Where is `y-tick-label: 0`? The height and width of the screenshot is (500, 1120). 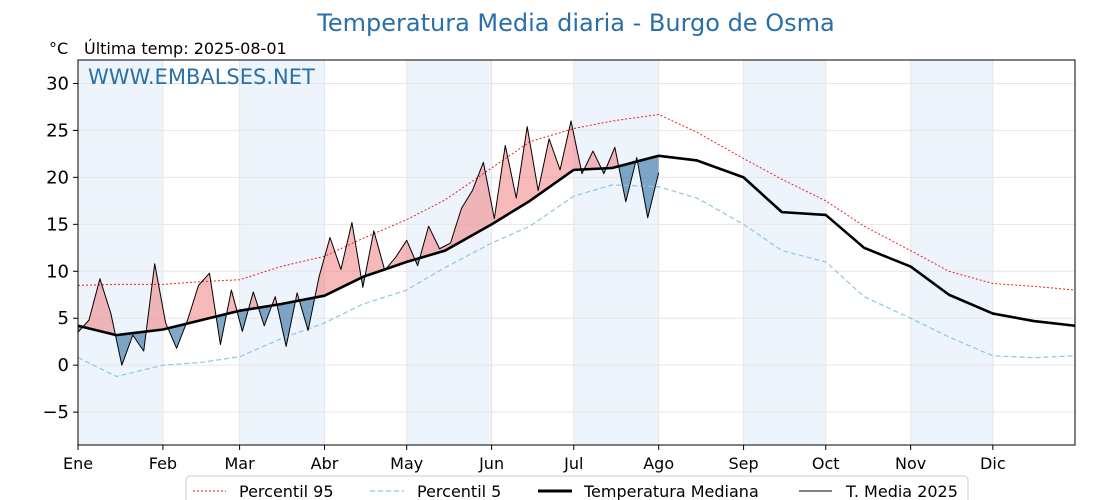
y-tick-label: 0 is located at coordinates (63, 365).